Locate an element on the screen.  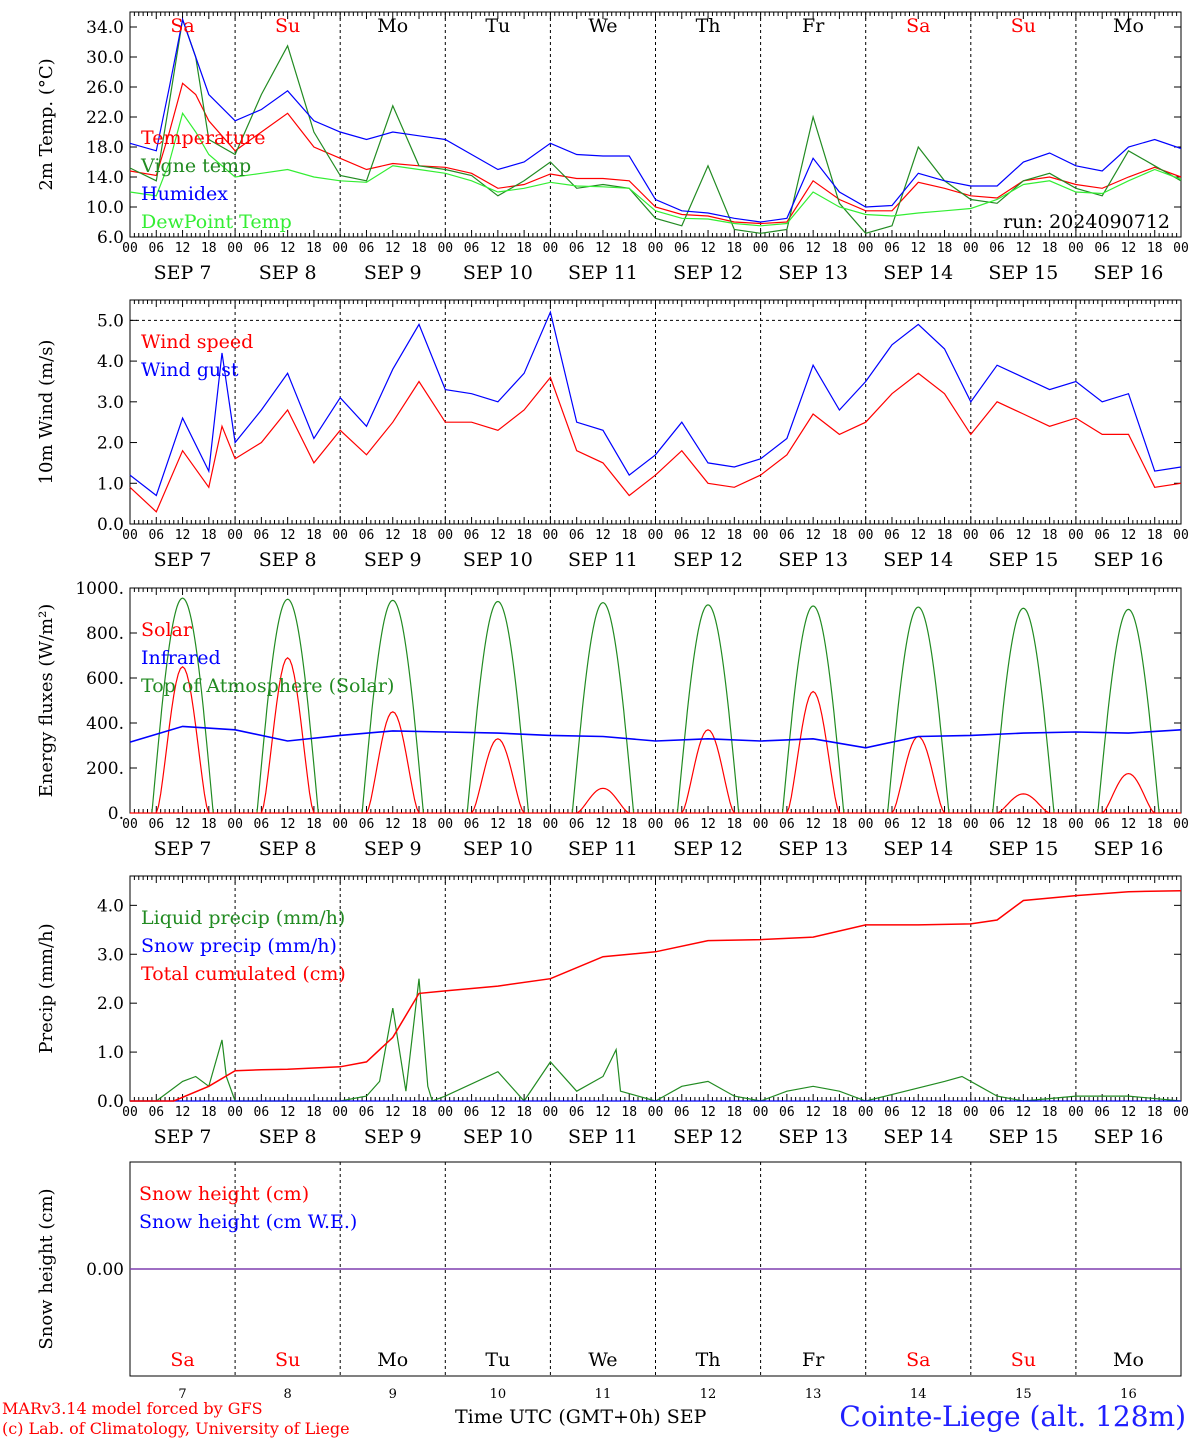
y-tick-label: 22.0 is located at coordinates (105, 118).